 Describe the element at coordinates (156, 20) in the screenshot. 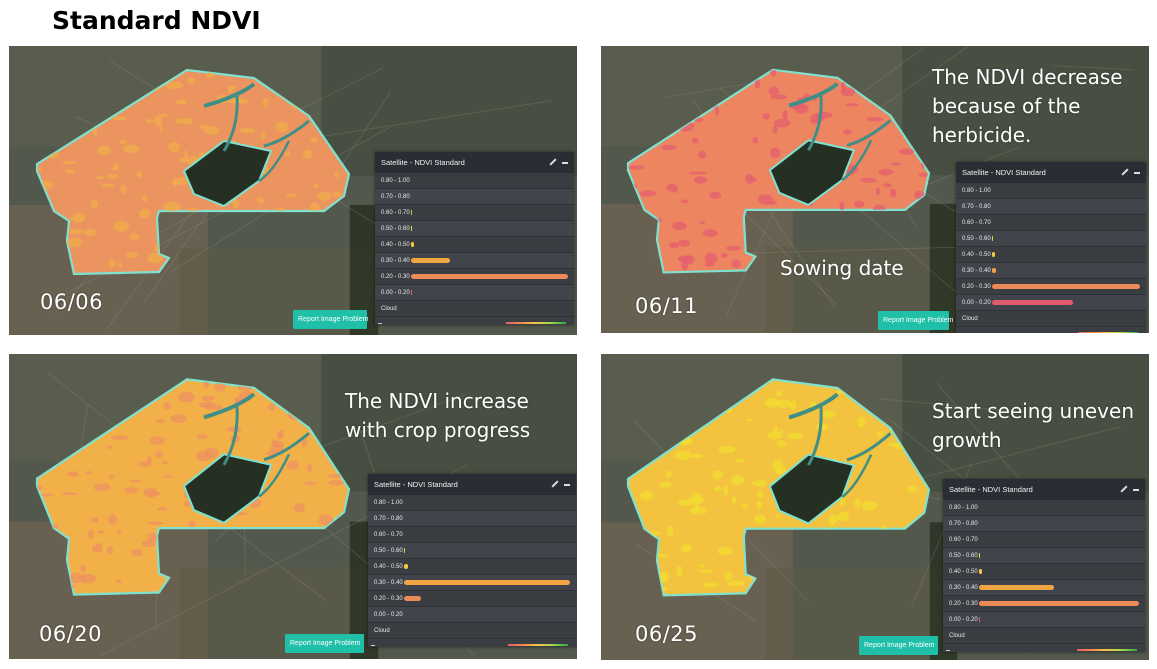

I see `page-title: Standard NDVI` at that location.